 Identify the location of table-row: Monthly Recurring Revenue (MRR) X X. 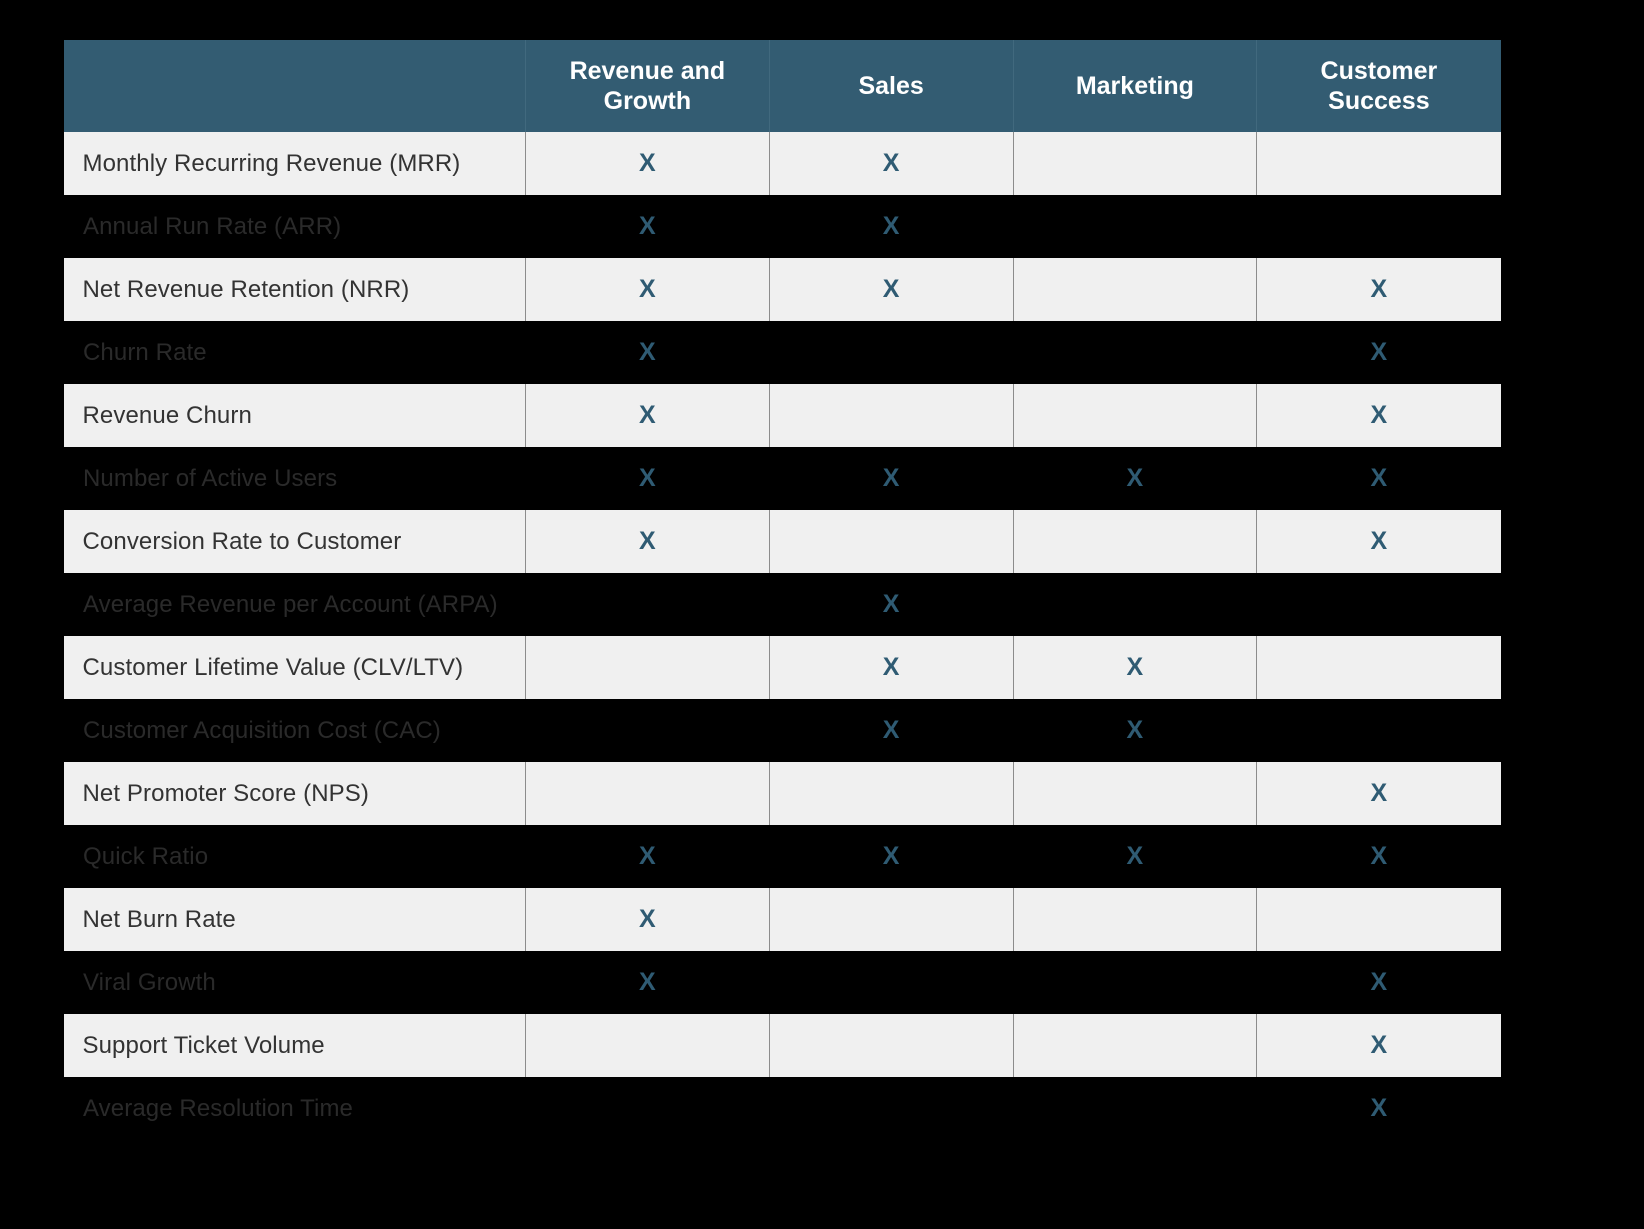
(782, 163).